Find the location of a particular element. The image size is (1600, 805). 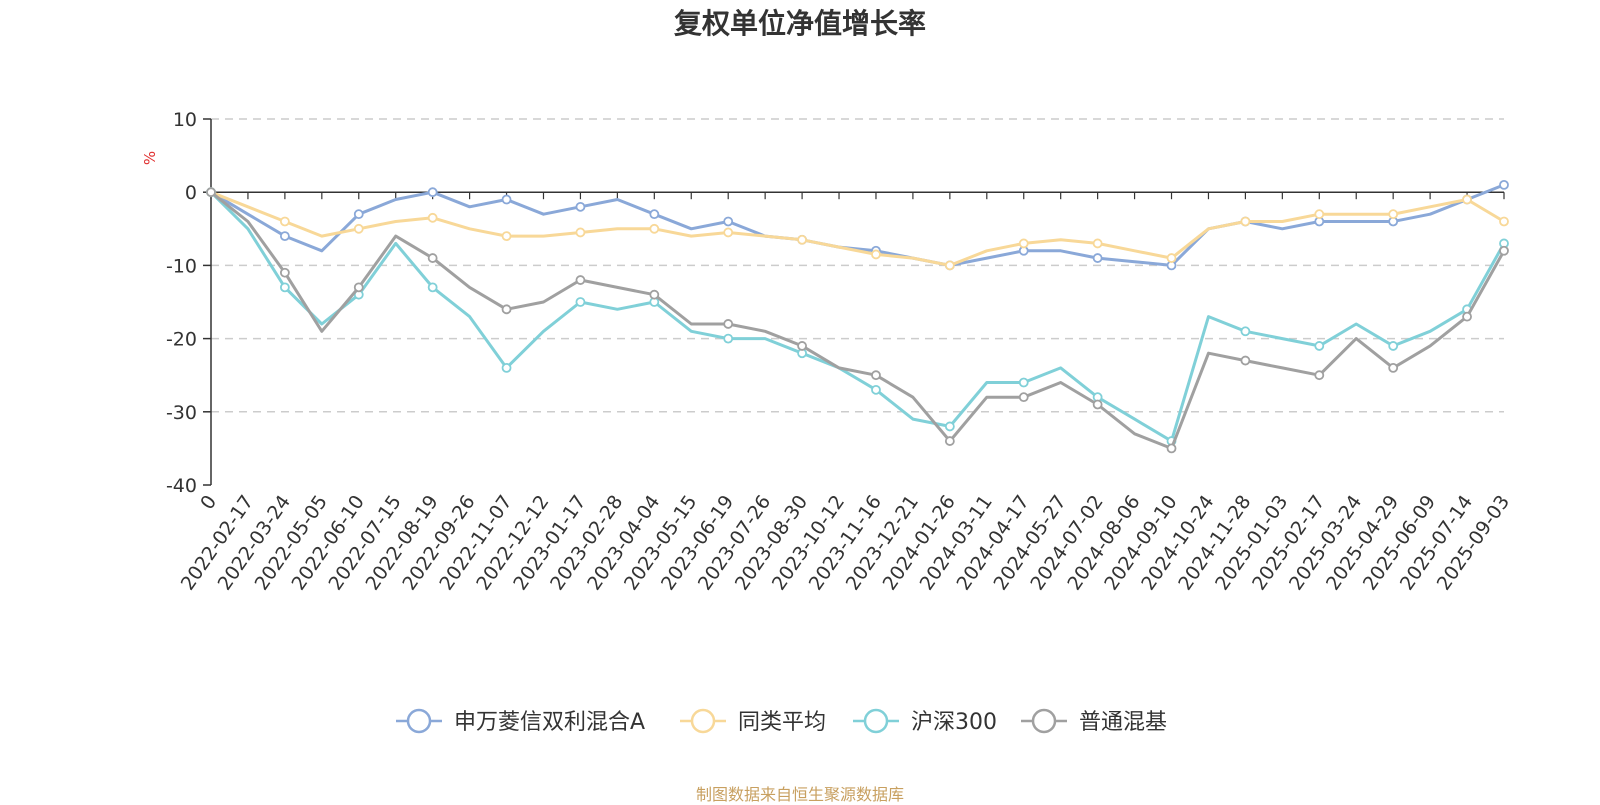

y-tick-label: 0 is located at coordinates (191, 193).